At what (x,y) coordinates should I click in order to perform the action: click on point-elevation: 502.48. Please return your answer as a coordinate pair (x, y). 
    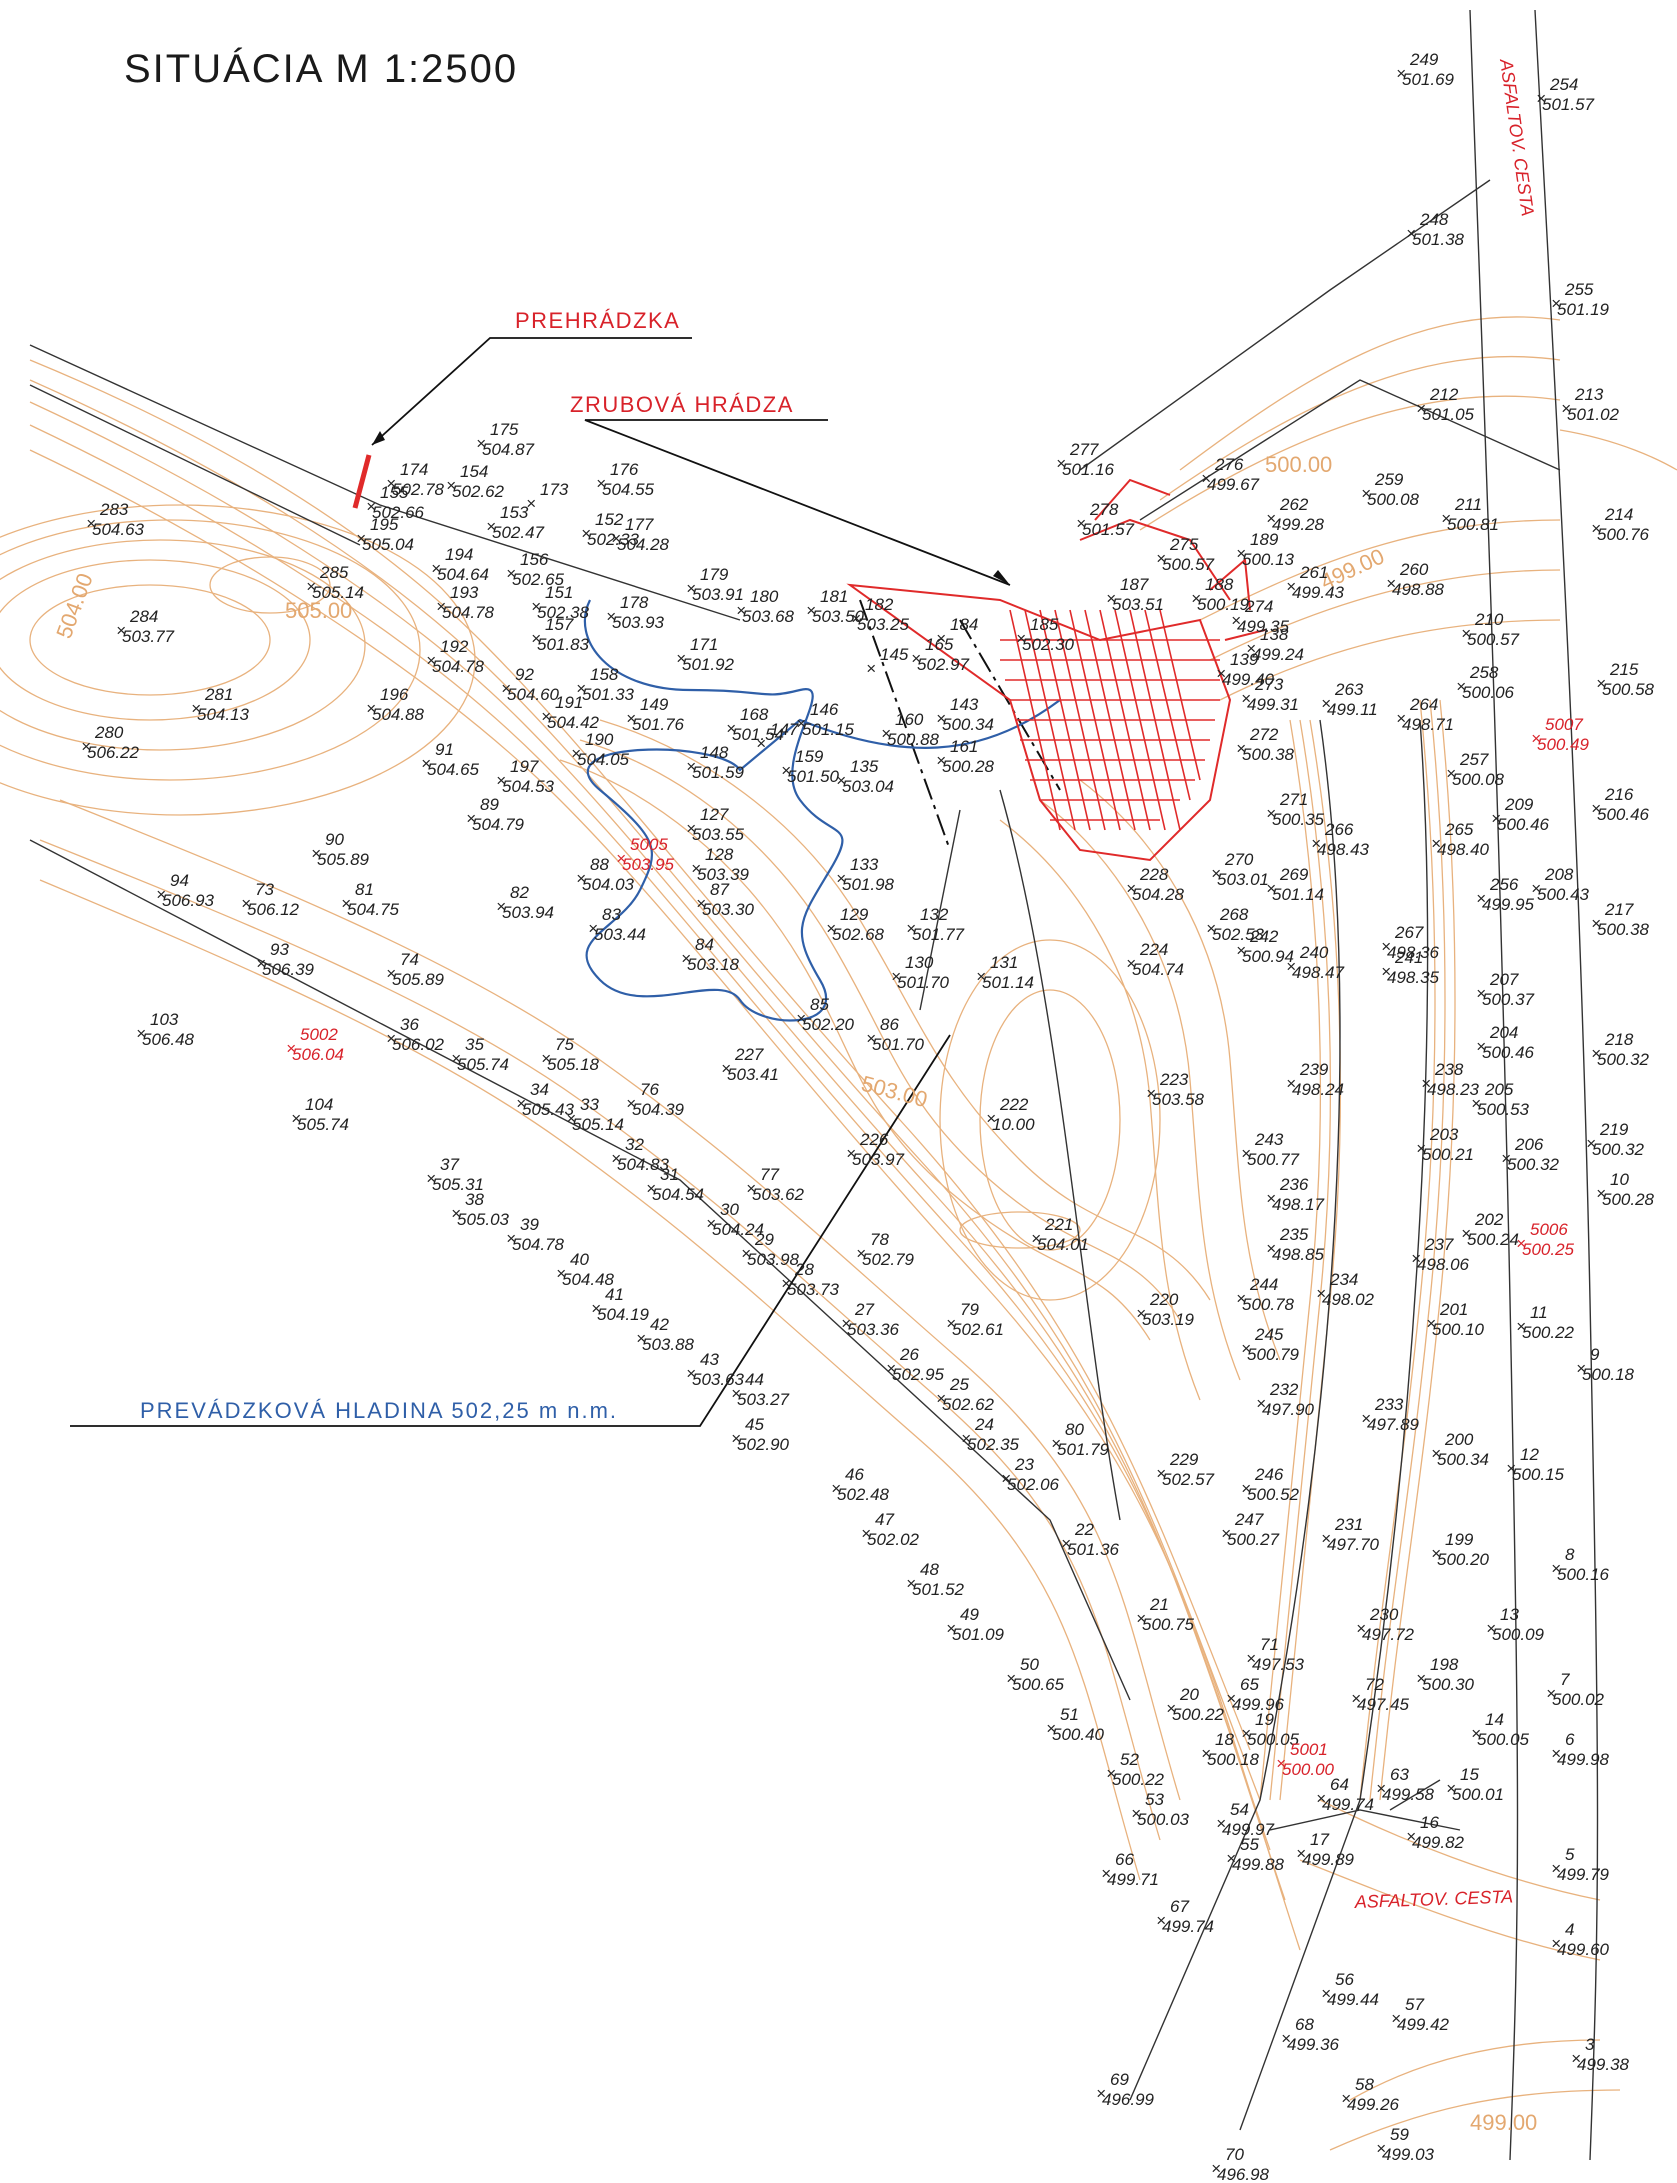
    Looking at the image, I should click on (863, 1494).